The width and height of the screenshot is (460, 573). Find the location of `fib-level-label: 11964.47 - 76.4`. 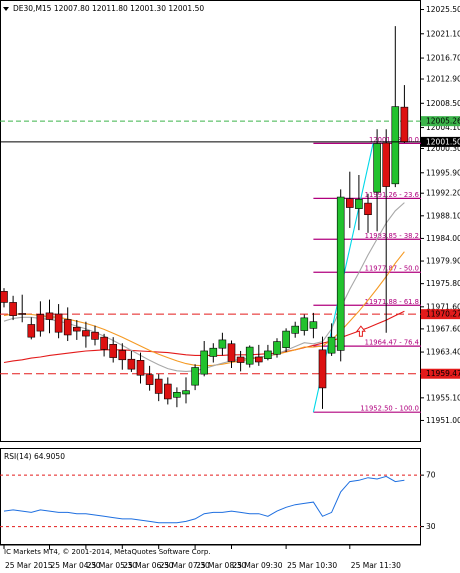

fib-level-label: 11964.47 - 76.4 is located at coordinates (392, 343).